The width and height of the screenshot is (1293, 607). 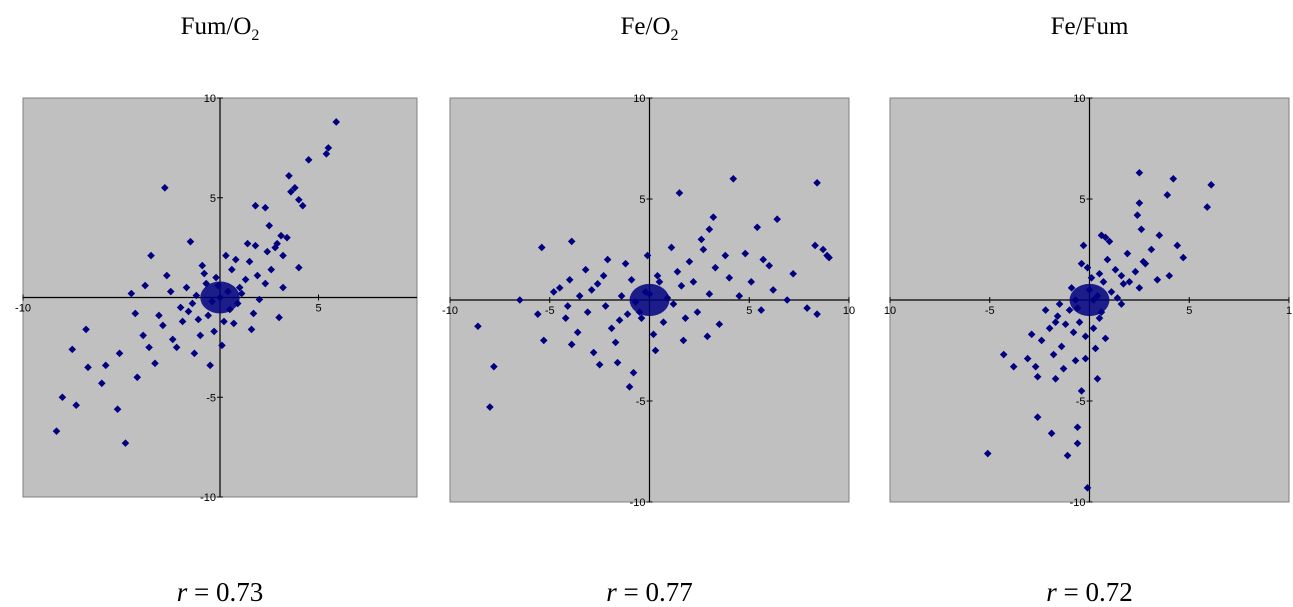 I want to click on r-value: = 0.77, so click(x=654, y=592).